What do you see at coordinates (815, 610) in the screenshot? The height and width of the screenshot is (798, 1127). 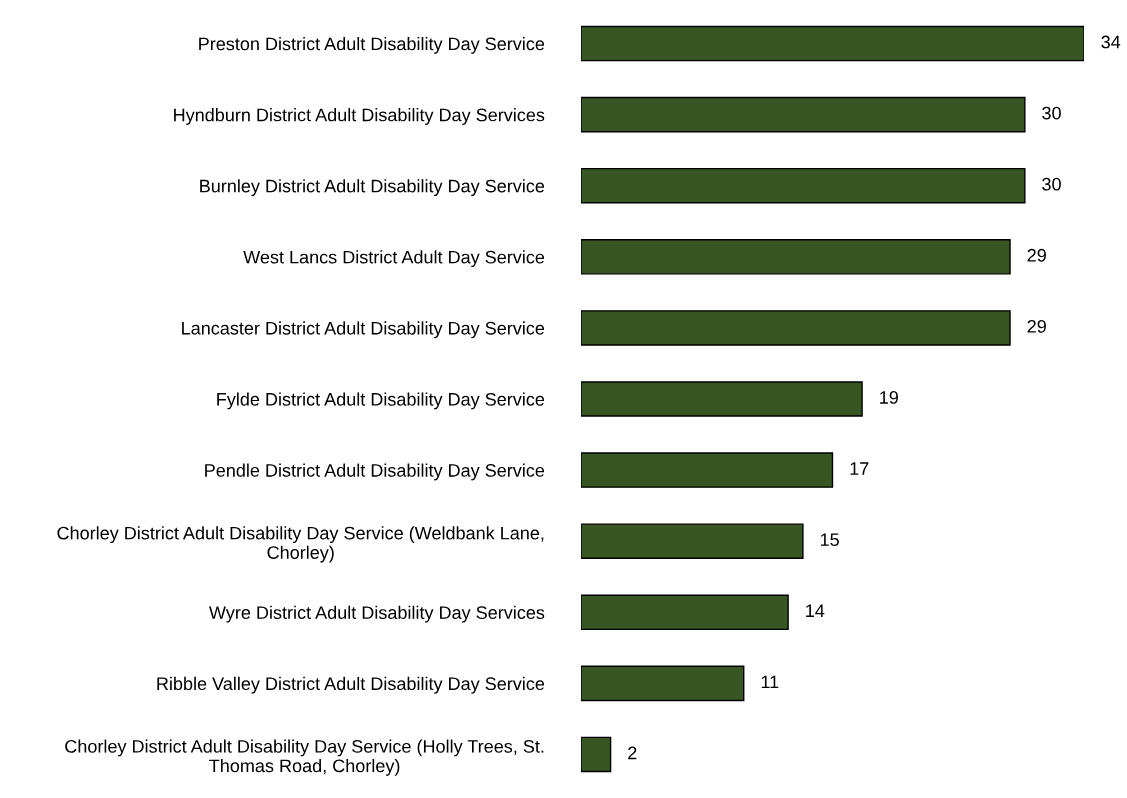 I see `data-label: 14` at bounding box center [815, 610].